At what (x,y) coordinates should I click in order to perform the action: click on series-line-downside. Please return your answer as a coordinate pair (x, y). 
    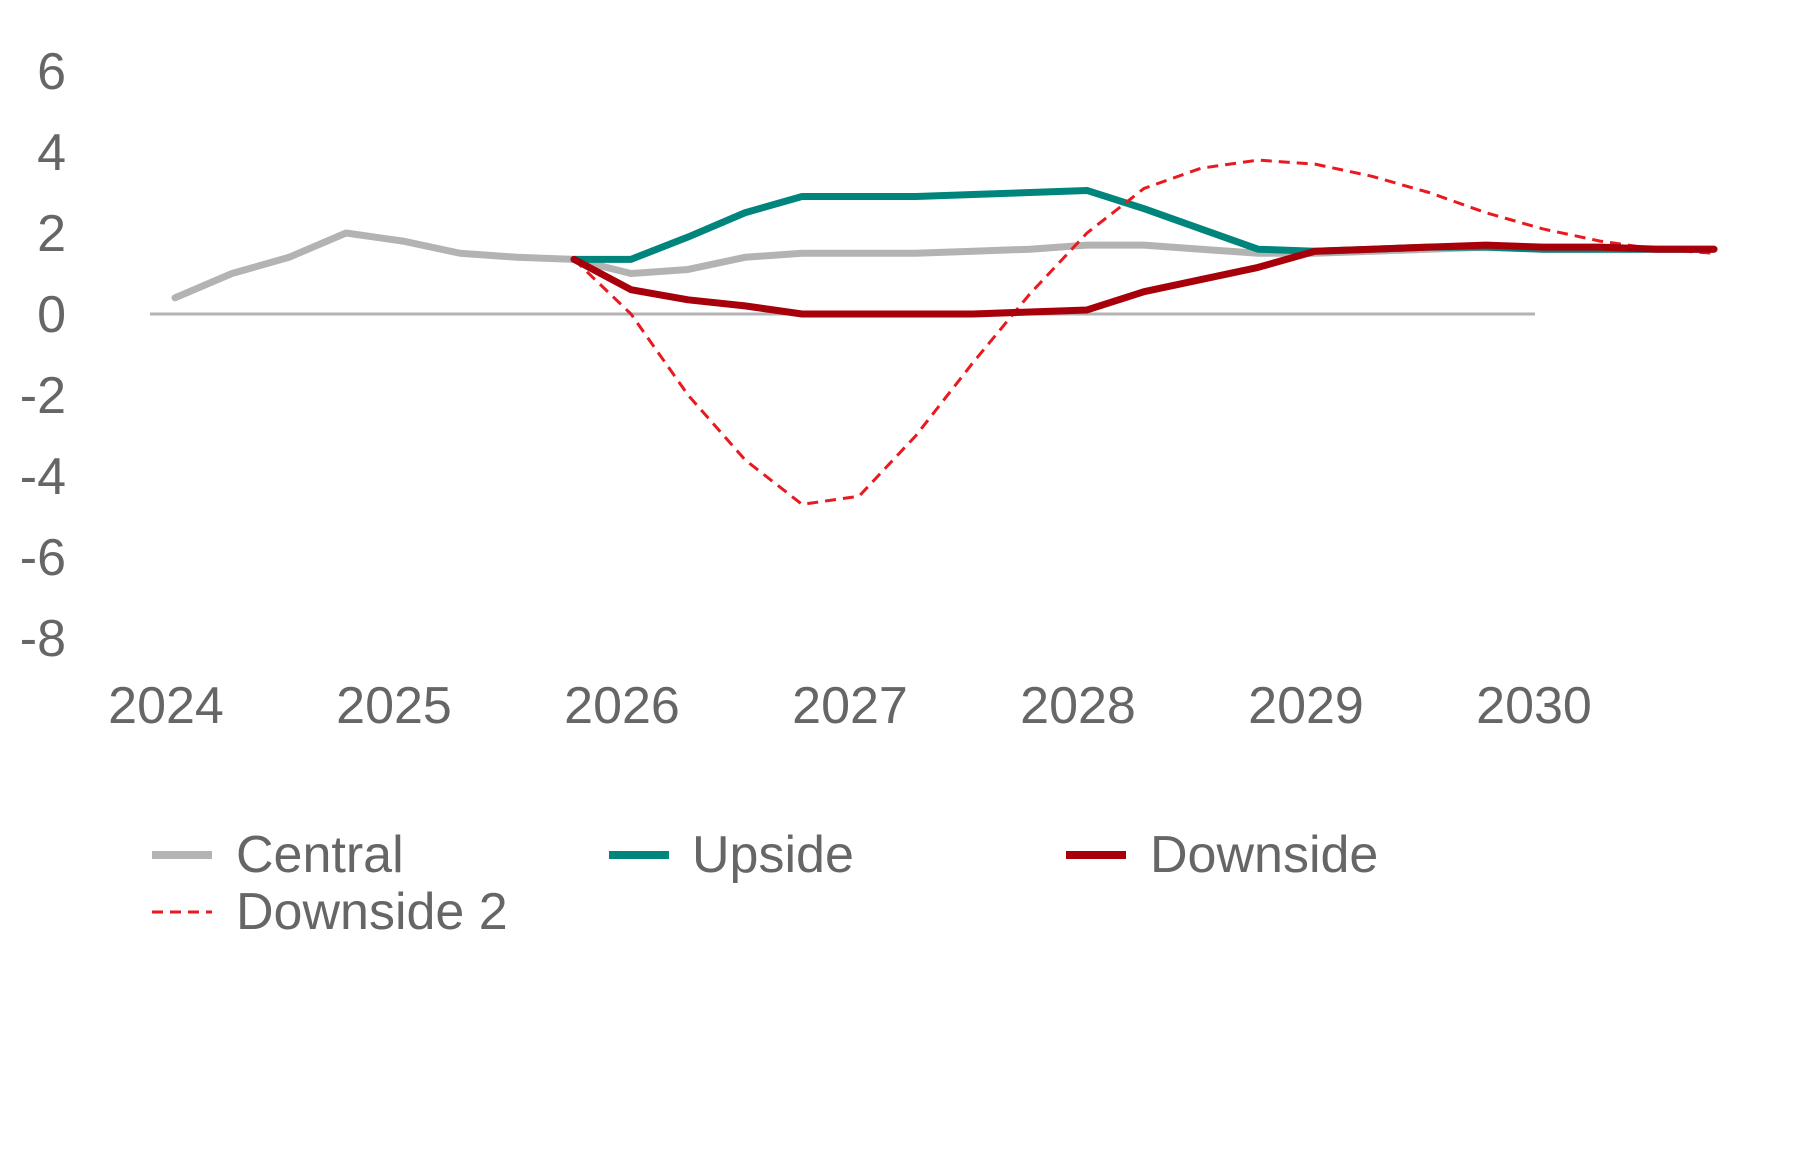
    Looking at the image, I should click on (1144, 279).